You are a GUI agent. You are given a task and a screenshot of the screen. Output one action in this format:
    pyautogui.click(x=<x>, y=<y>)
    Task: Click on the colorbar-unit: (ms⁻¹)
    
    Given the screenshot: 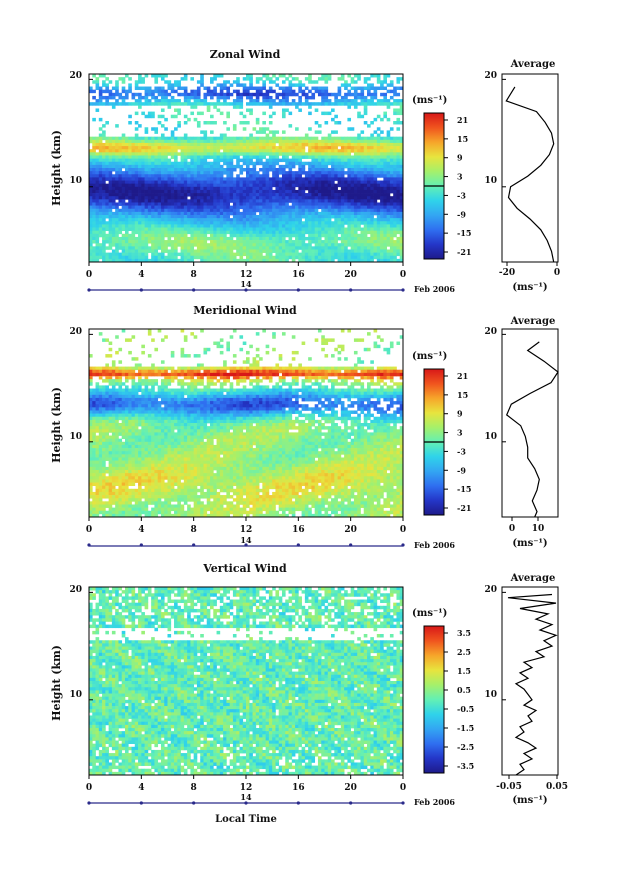 What is the action you would take?
    pyautogui.click(x=429, y=100)
    